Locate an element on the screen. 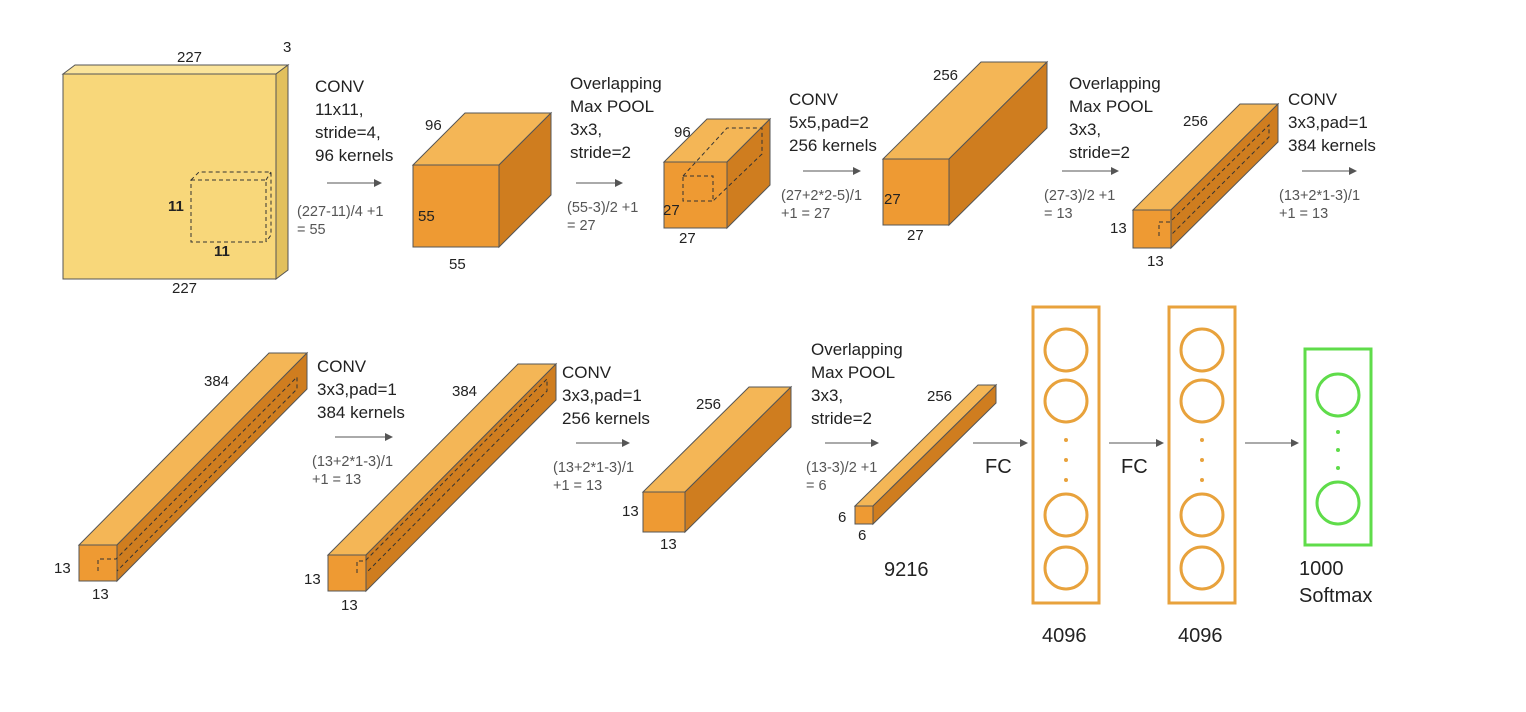 The image size is (1526, 712). conv3-volume is located at coordinates (193, 467).